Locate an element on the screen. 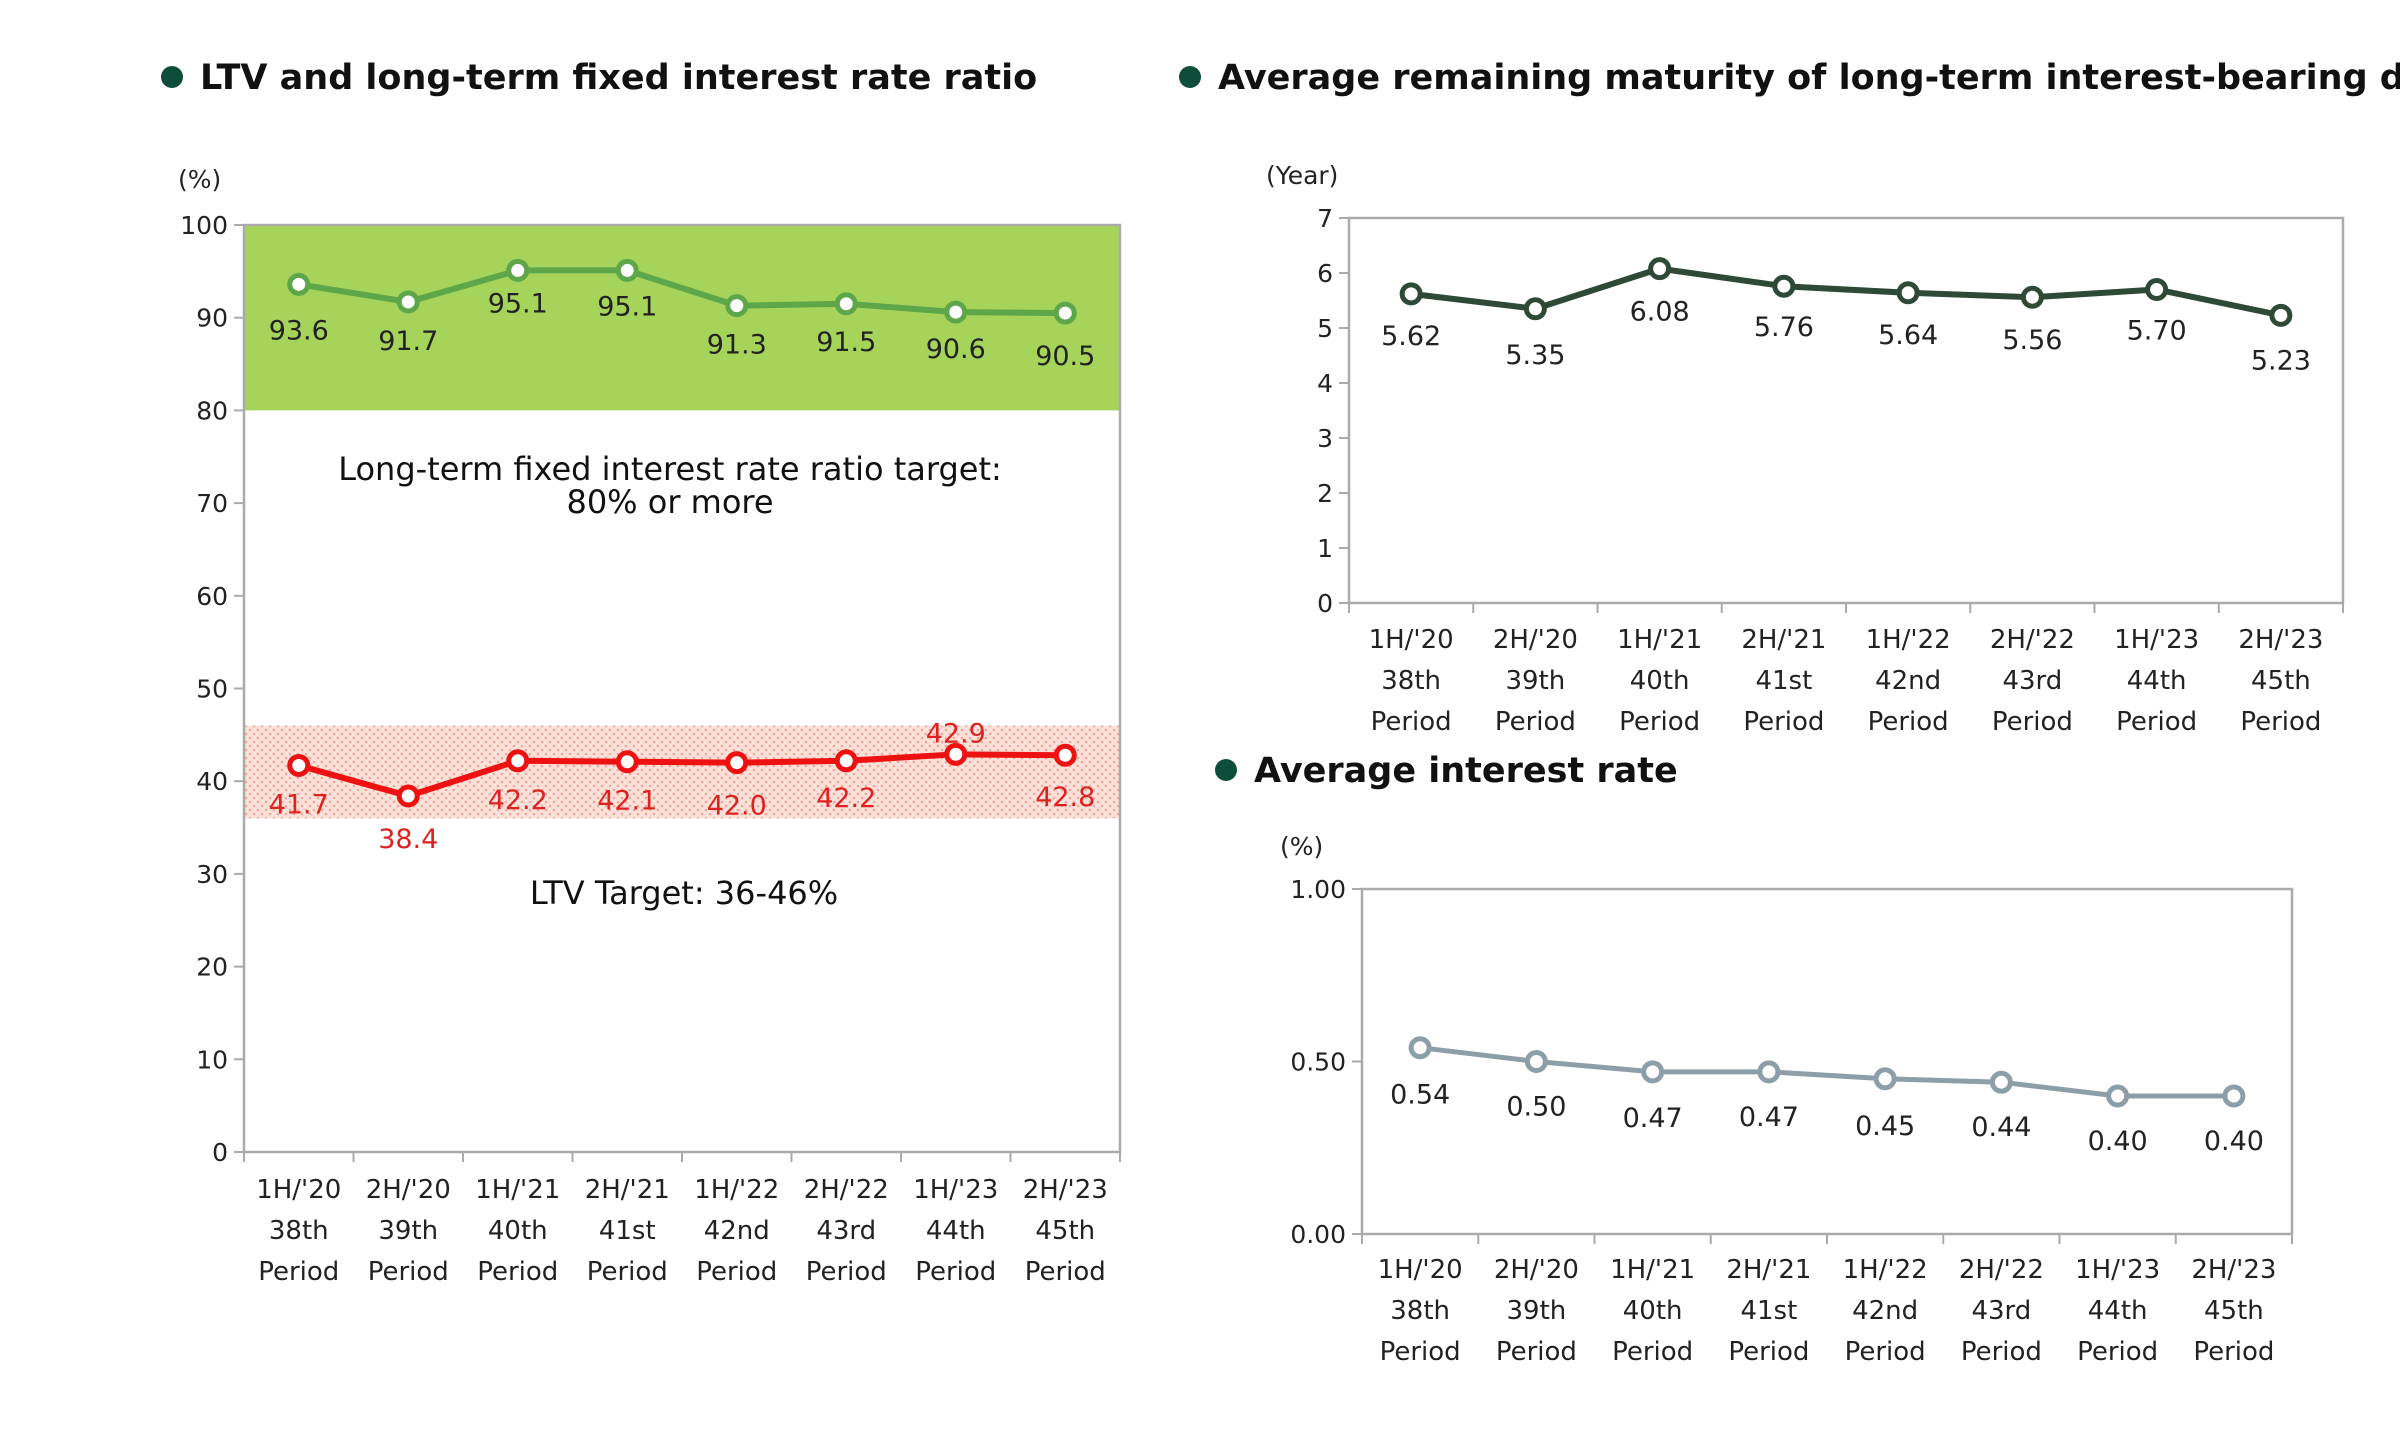  x-tick-label: 41st is located at coordinates (1768, 1311).